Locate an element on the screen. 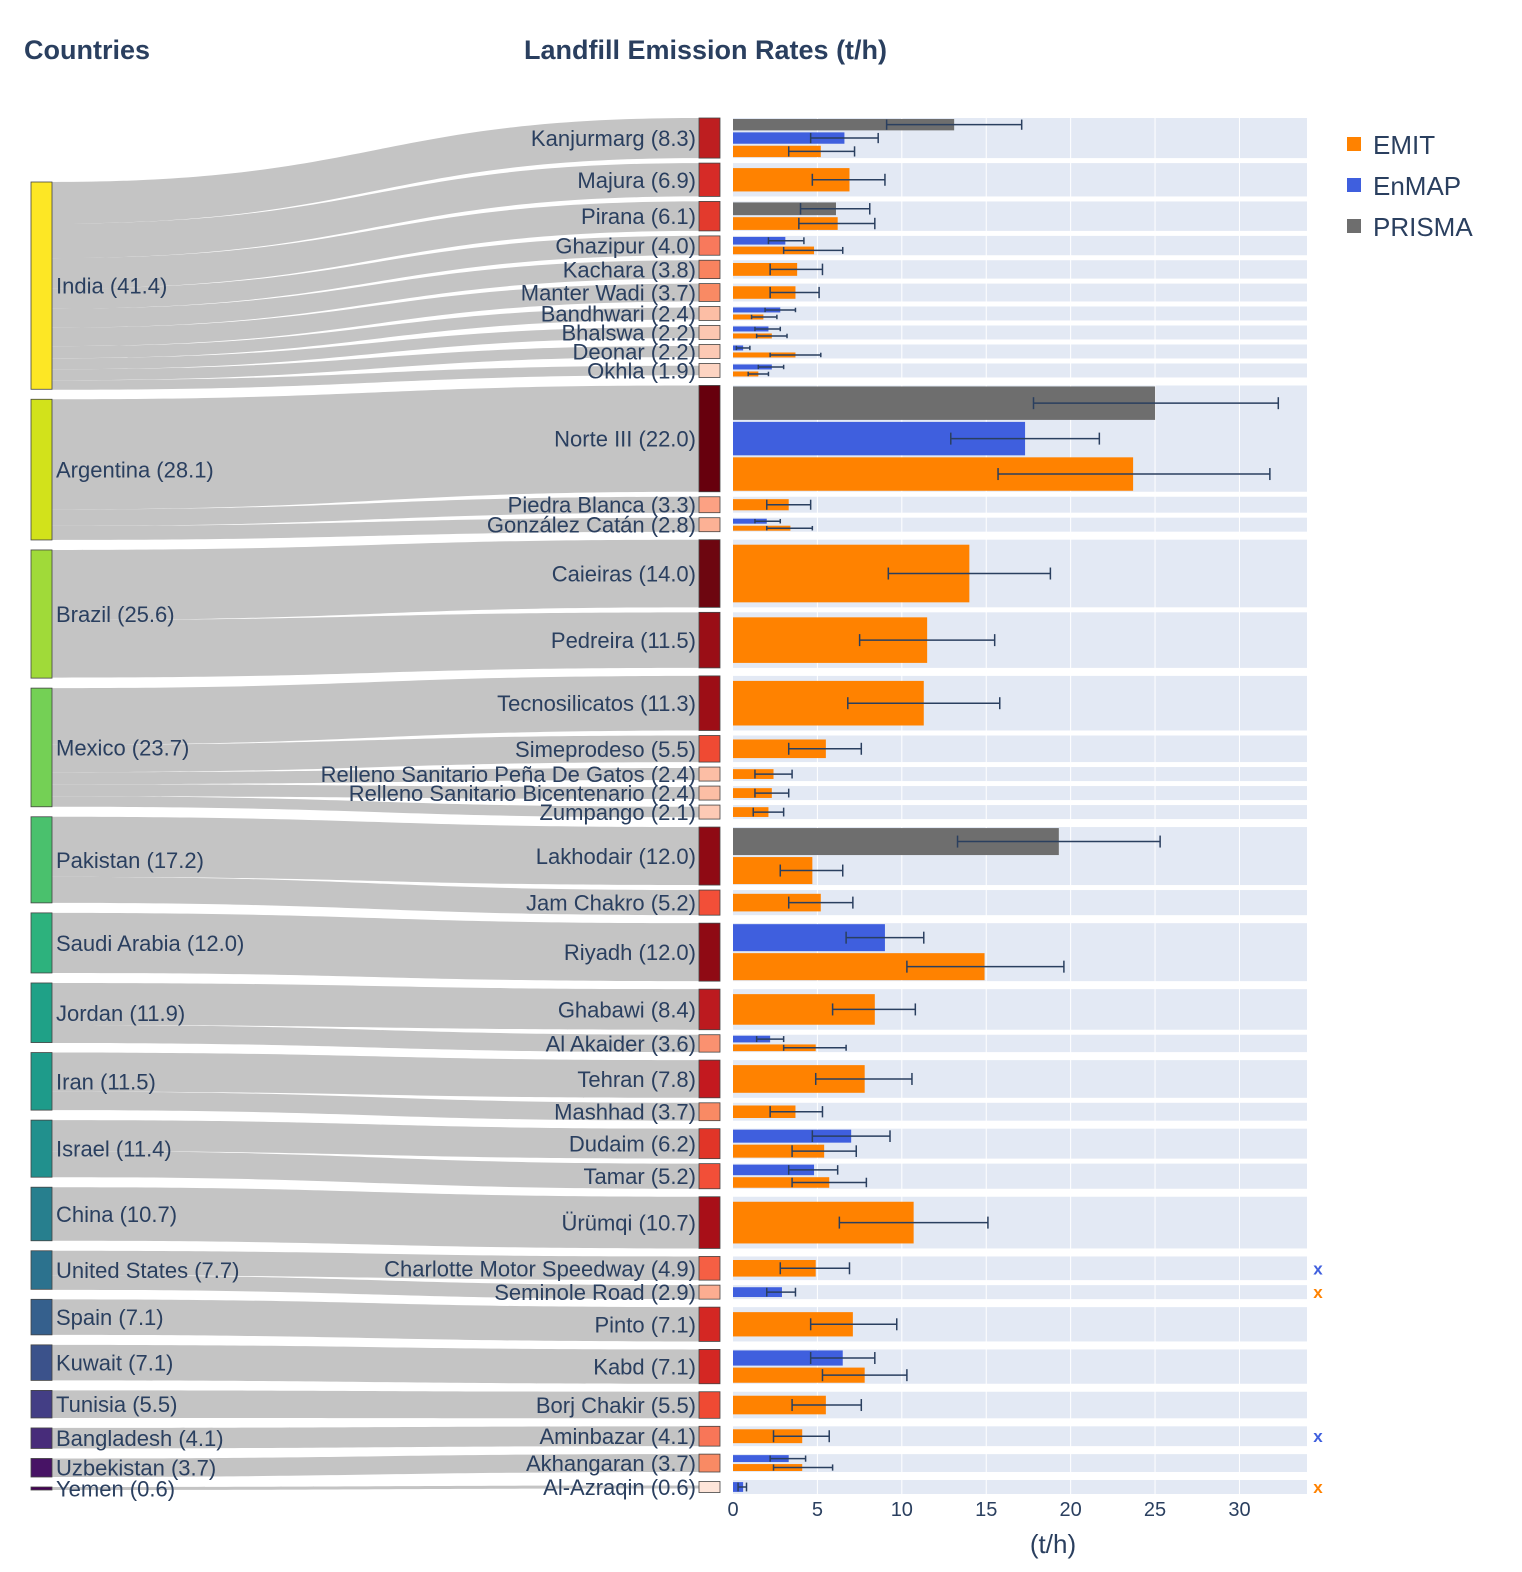 The image size is (1522, 1572). bar-norte-iii-22-0-enmap is located at coordinates (917, 438).